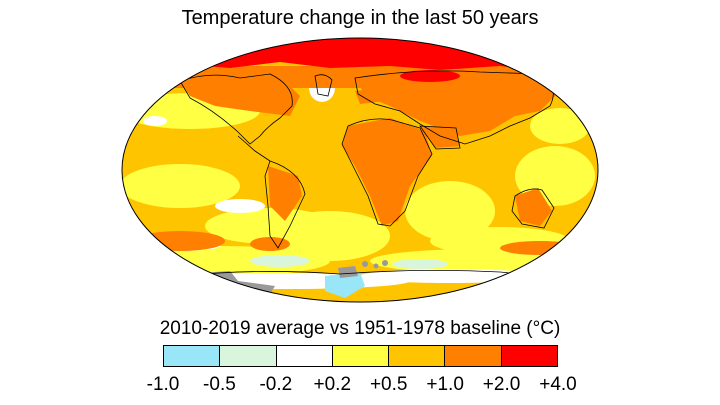 This screenshot has width=720, height=405. I want to click on legend-tick-label: -0.2, so click(276, 384).